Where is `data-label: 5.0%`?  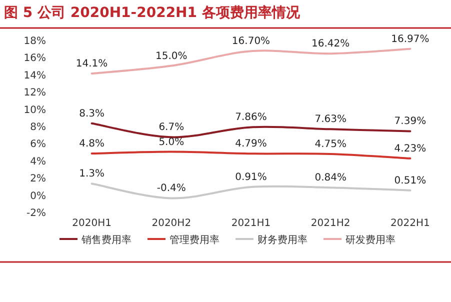
data-label: 5.0% is located at coordinates (171, 142).